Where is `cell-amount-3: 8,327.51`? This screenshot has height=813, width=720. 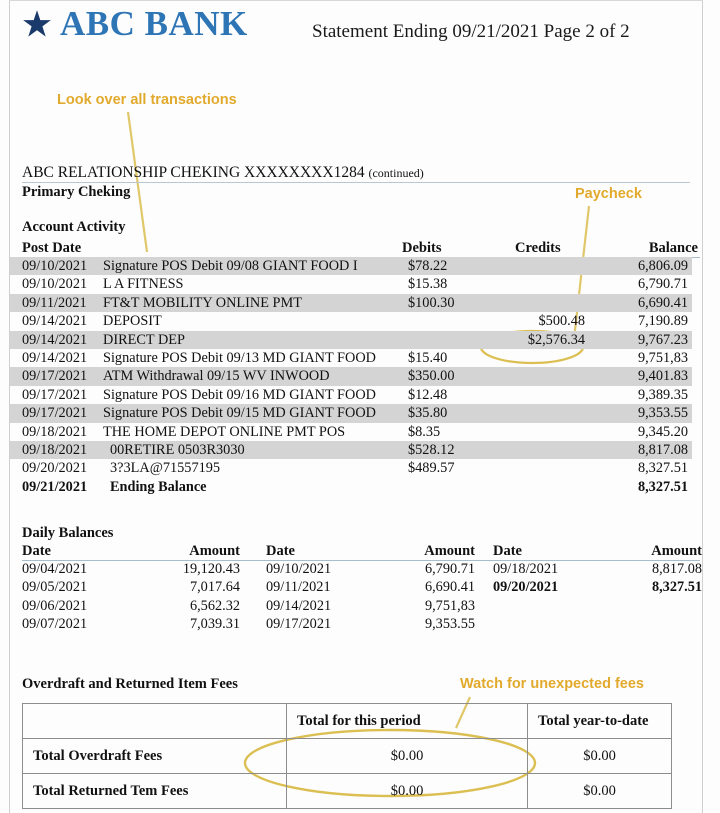 cell-amount-3: 8,327.51 is located at coordinates (676, 587).